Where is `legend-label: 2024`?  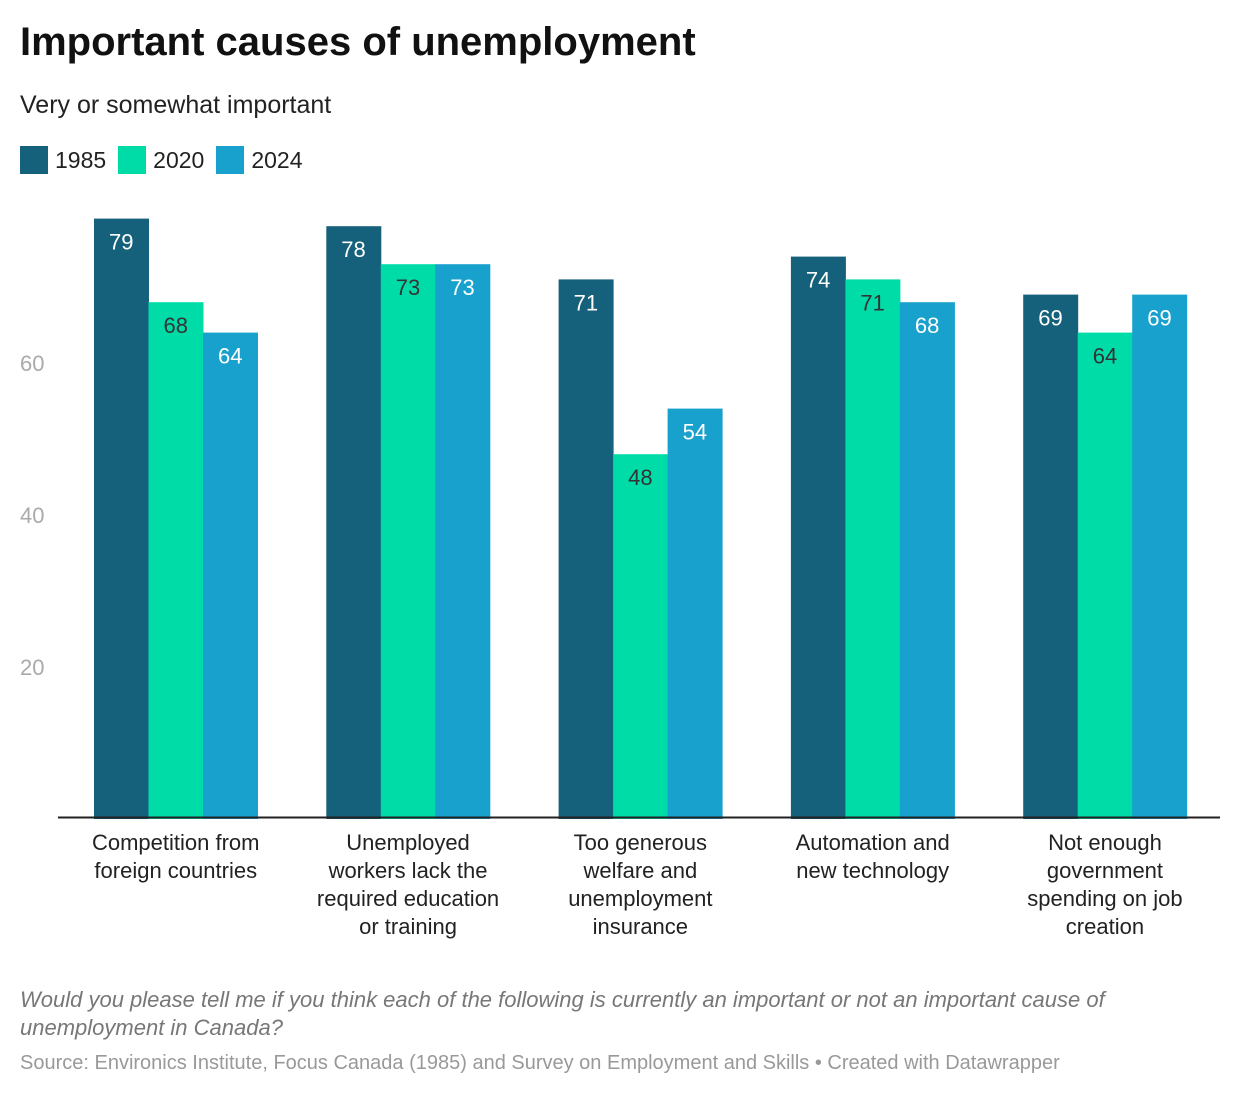 legend-label: 2024 is located at coordinates (277, 159).